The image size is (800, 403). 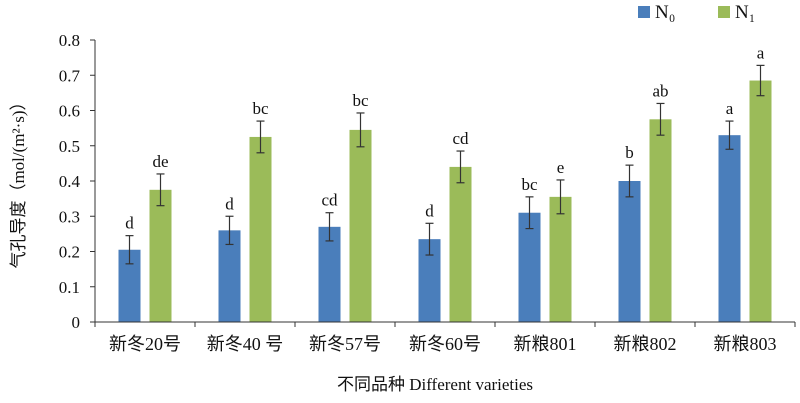 I want to click on x-category-label: 新冬60号, so click(x=445, y=344).